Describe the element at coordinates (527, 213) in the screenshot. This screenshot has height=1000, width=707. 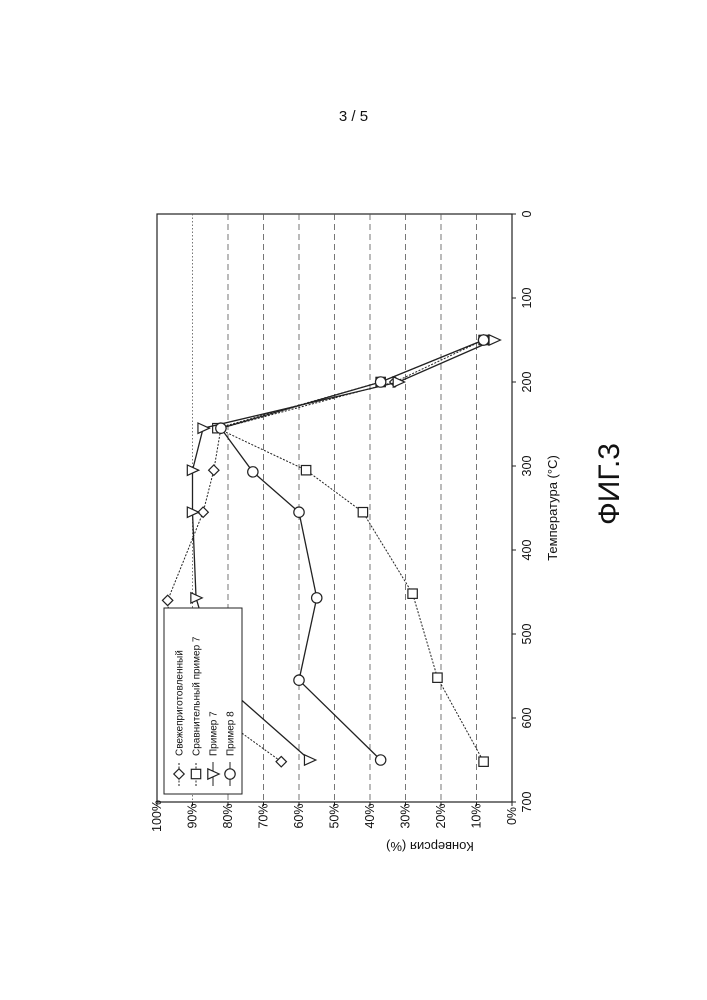
I see `x-tick-label: 0` at that location.